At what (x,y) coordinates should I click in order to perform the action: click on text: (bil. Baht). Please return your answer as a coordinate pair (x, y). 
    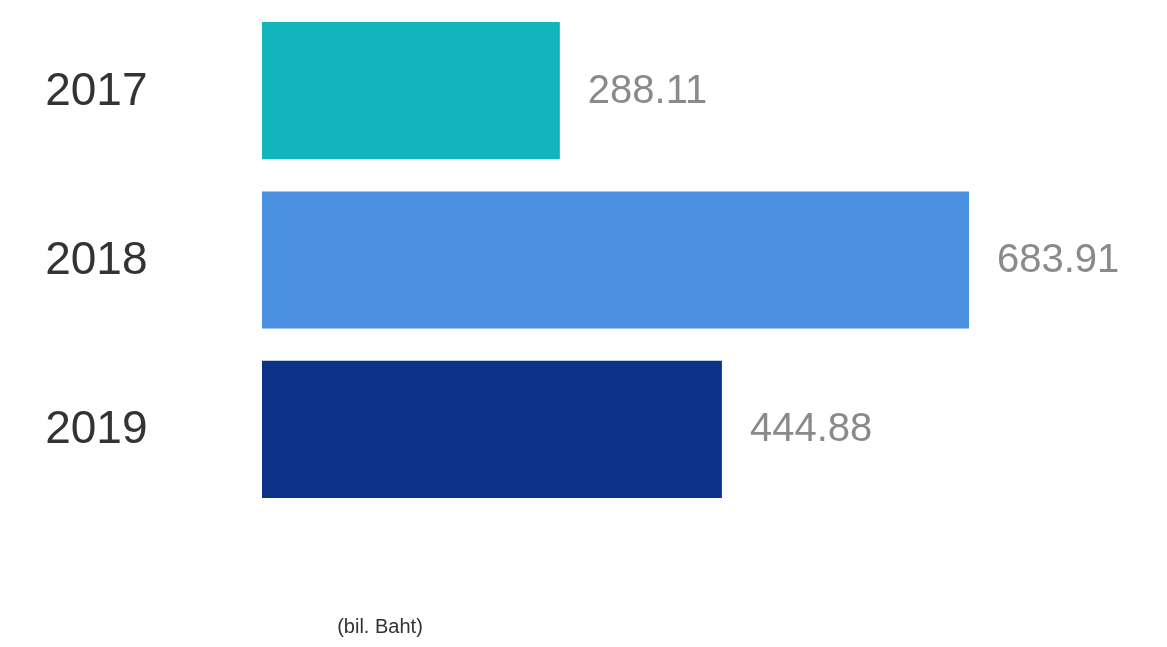
    Looking at the image, I should click on (380, 626).